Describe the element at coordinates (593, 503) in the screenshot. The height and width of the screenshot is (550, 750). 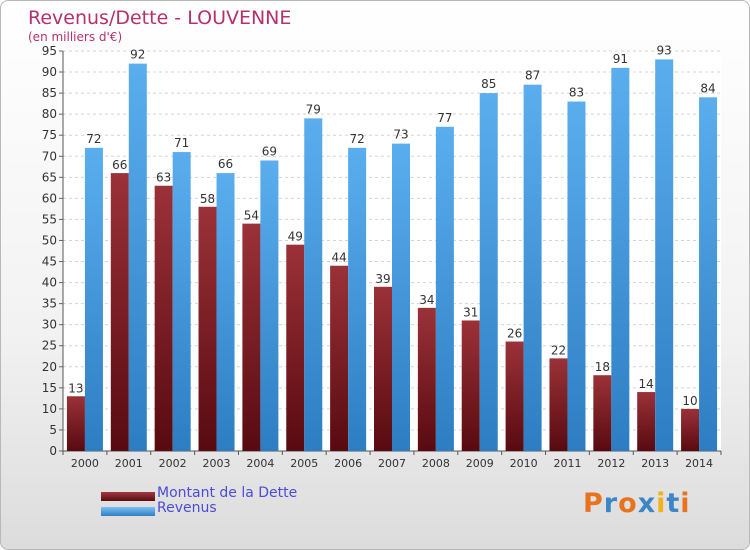
I see `logo-letter: P` at that location.